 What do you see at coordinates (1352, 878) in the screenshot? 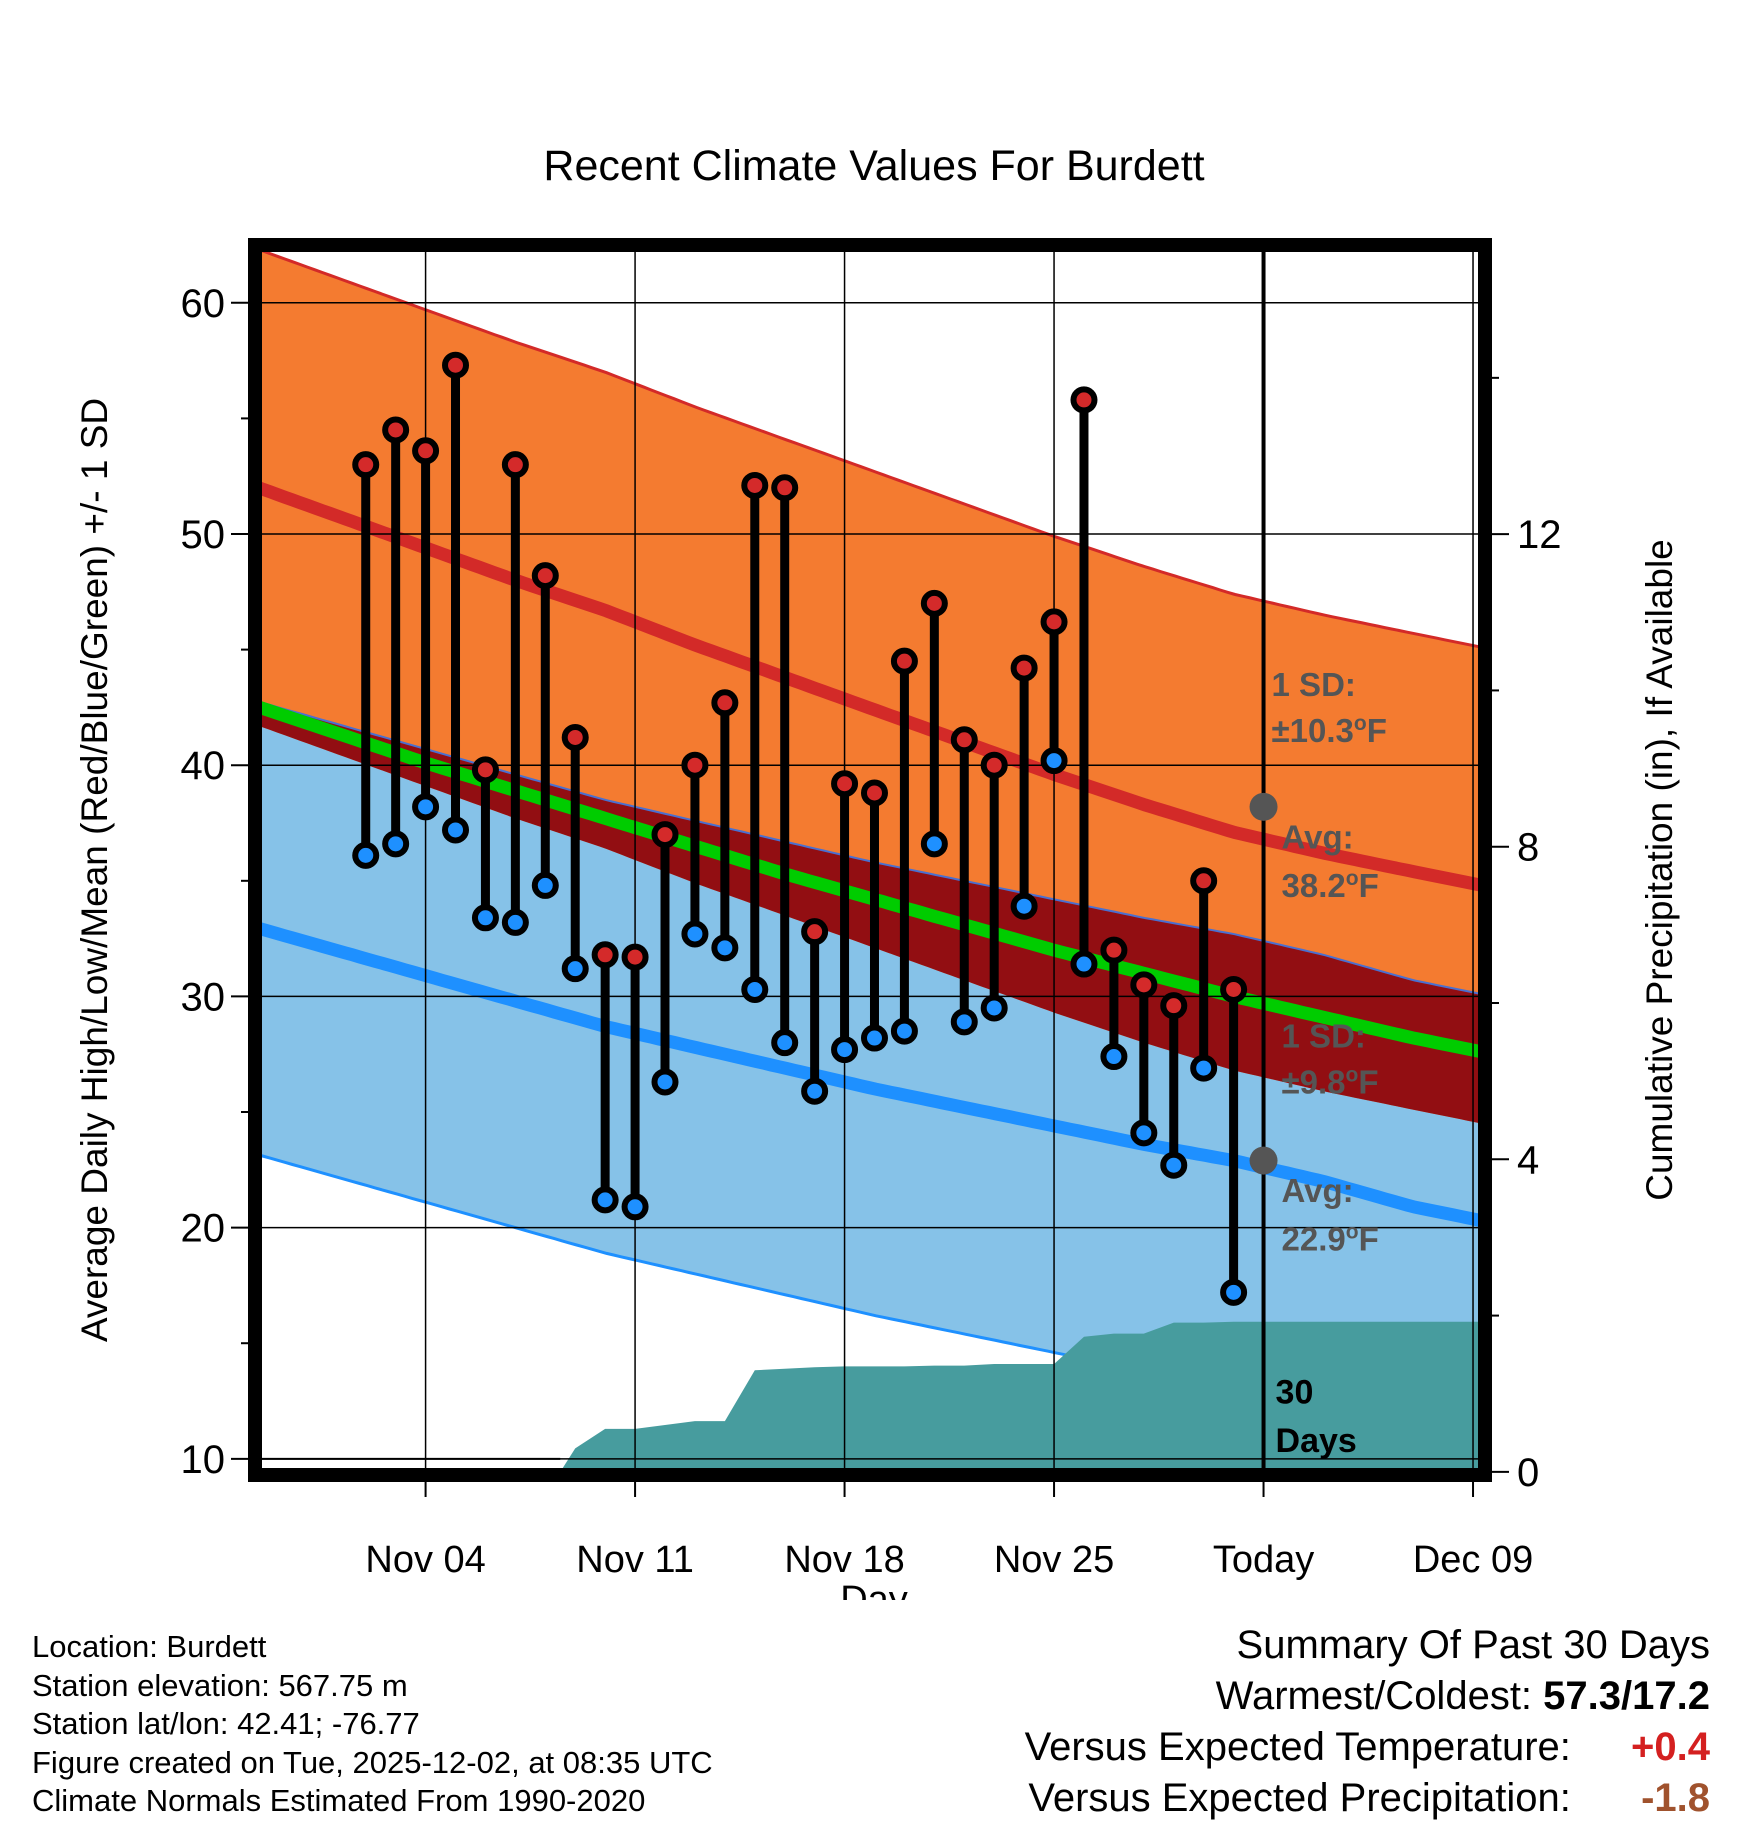
I see `high-avg-value-degree: o` at bounding box center [1352, 878].